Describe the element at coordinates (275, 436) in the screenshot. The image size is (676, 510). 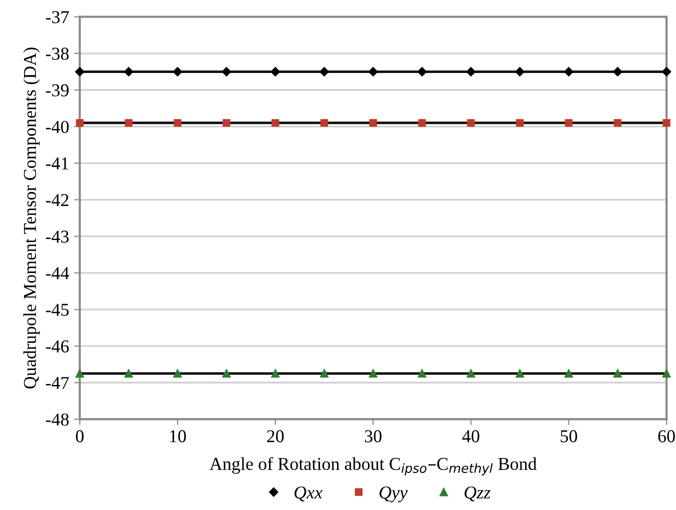
I see `x-tick-label: 20` at that location.